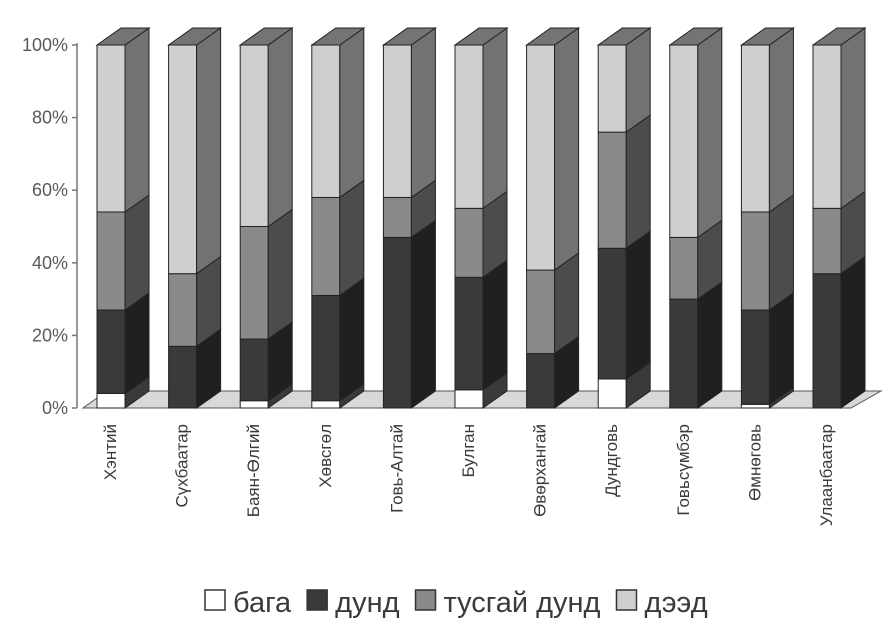  Describe the element at coordinates (262, 603) in the screenshot. I see `legend-label: бага` at that location.